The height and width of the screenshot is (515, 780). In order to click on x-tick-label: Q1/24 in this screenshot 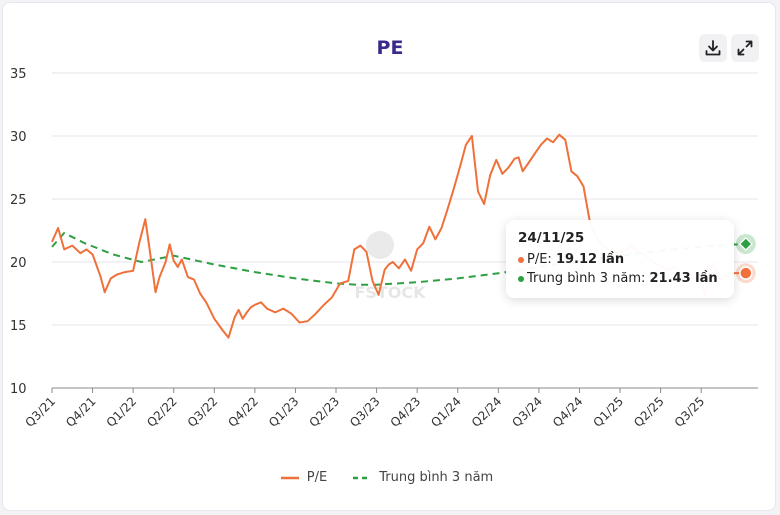, I will do `click(446, 412)`.